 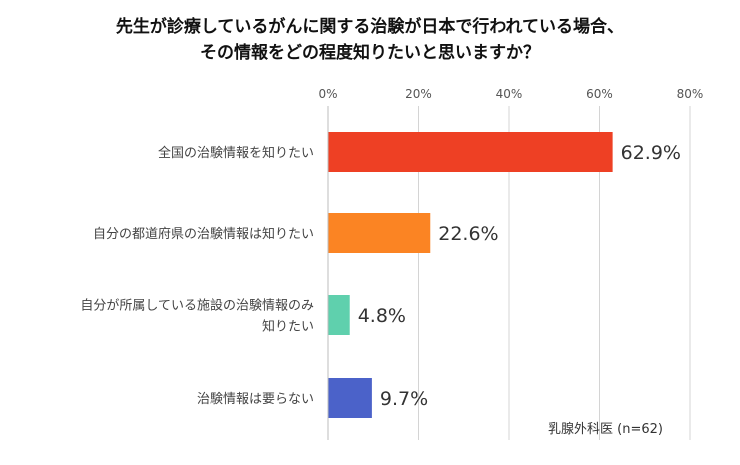 What do you see at coordinates (203, 234) in the screenshot?
I see `category-label: 自分の都道府県の治験情報は知りたい` at bounding box center [203, 234].